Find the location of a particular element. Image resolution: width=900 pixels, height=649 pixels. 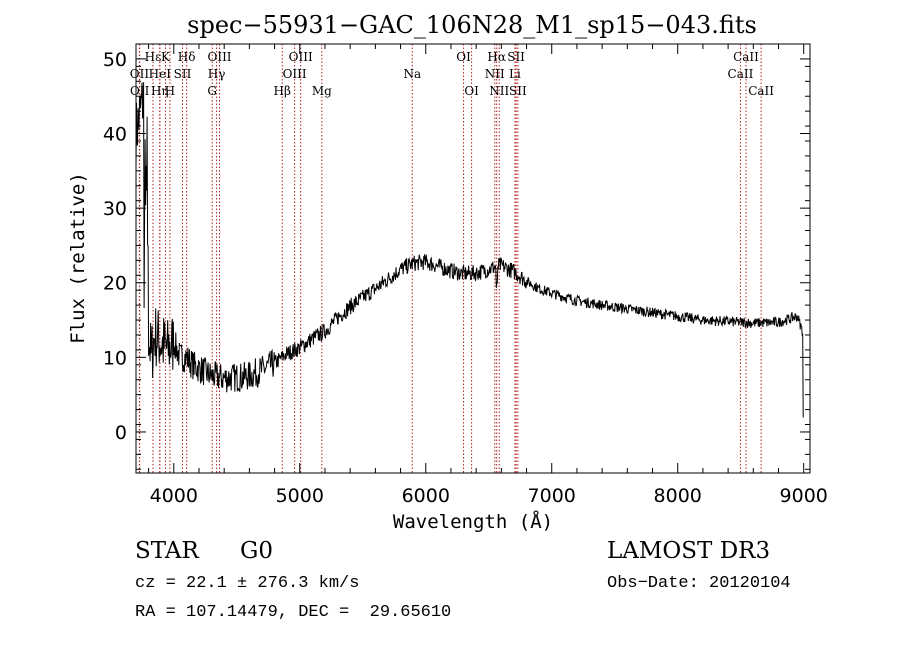

object-subclass: G0 is located at coordinates (257, 551).